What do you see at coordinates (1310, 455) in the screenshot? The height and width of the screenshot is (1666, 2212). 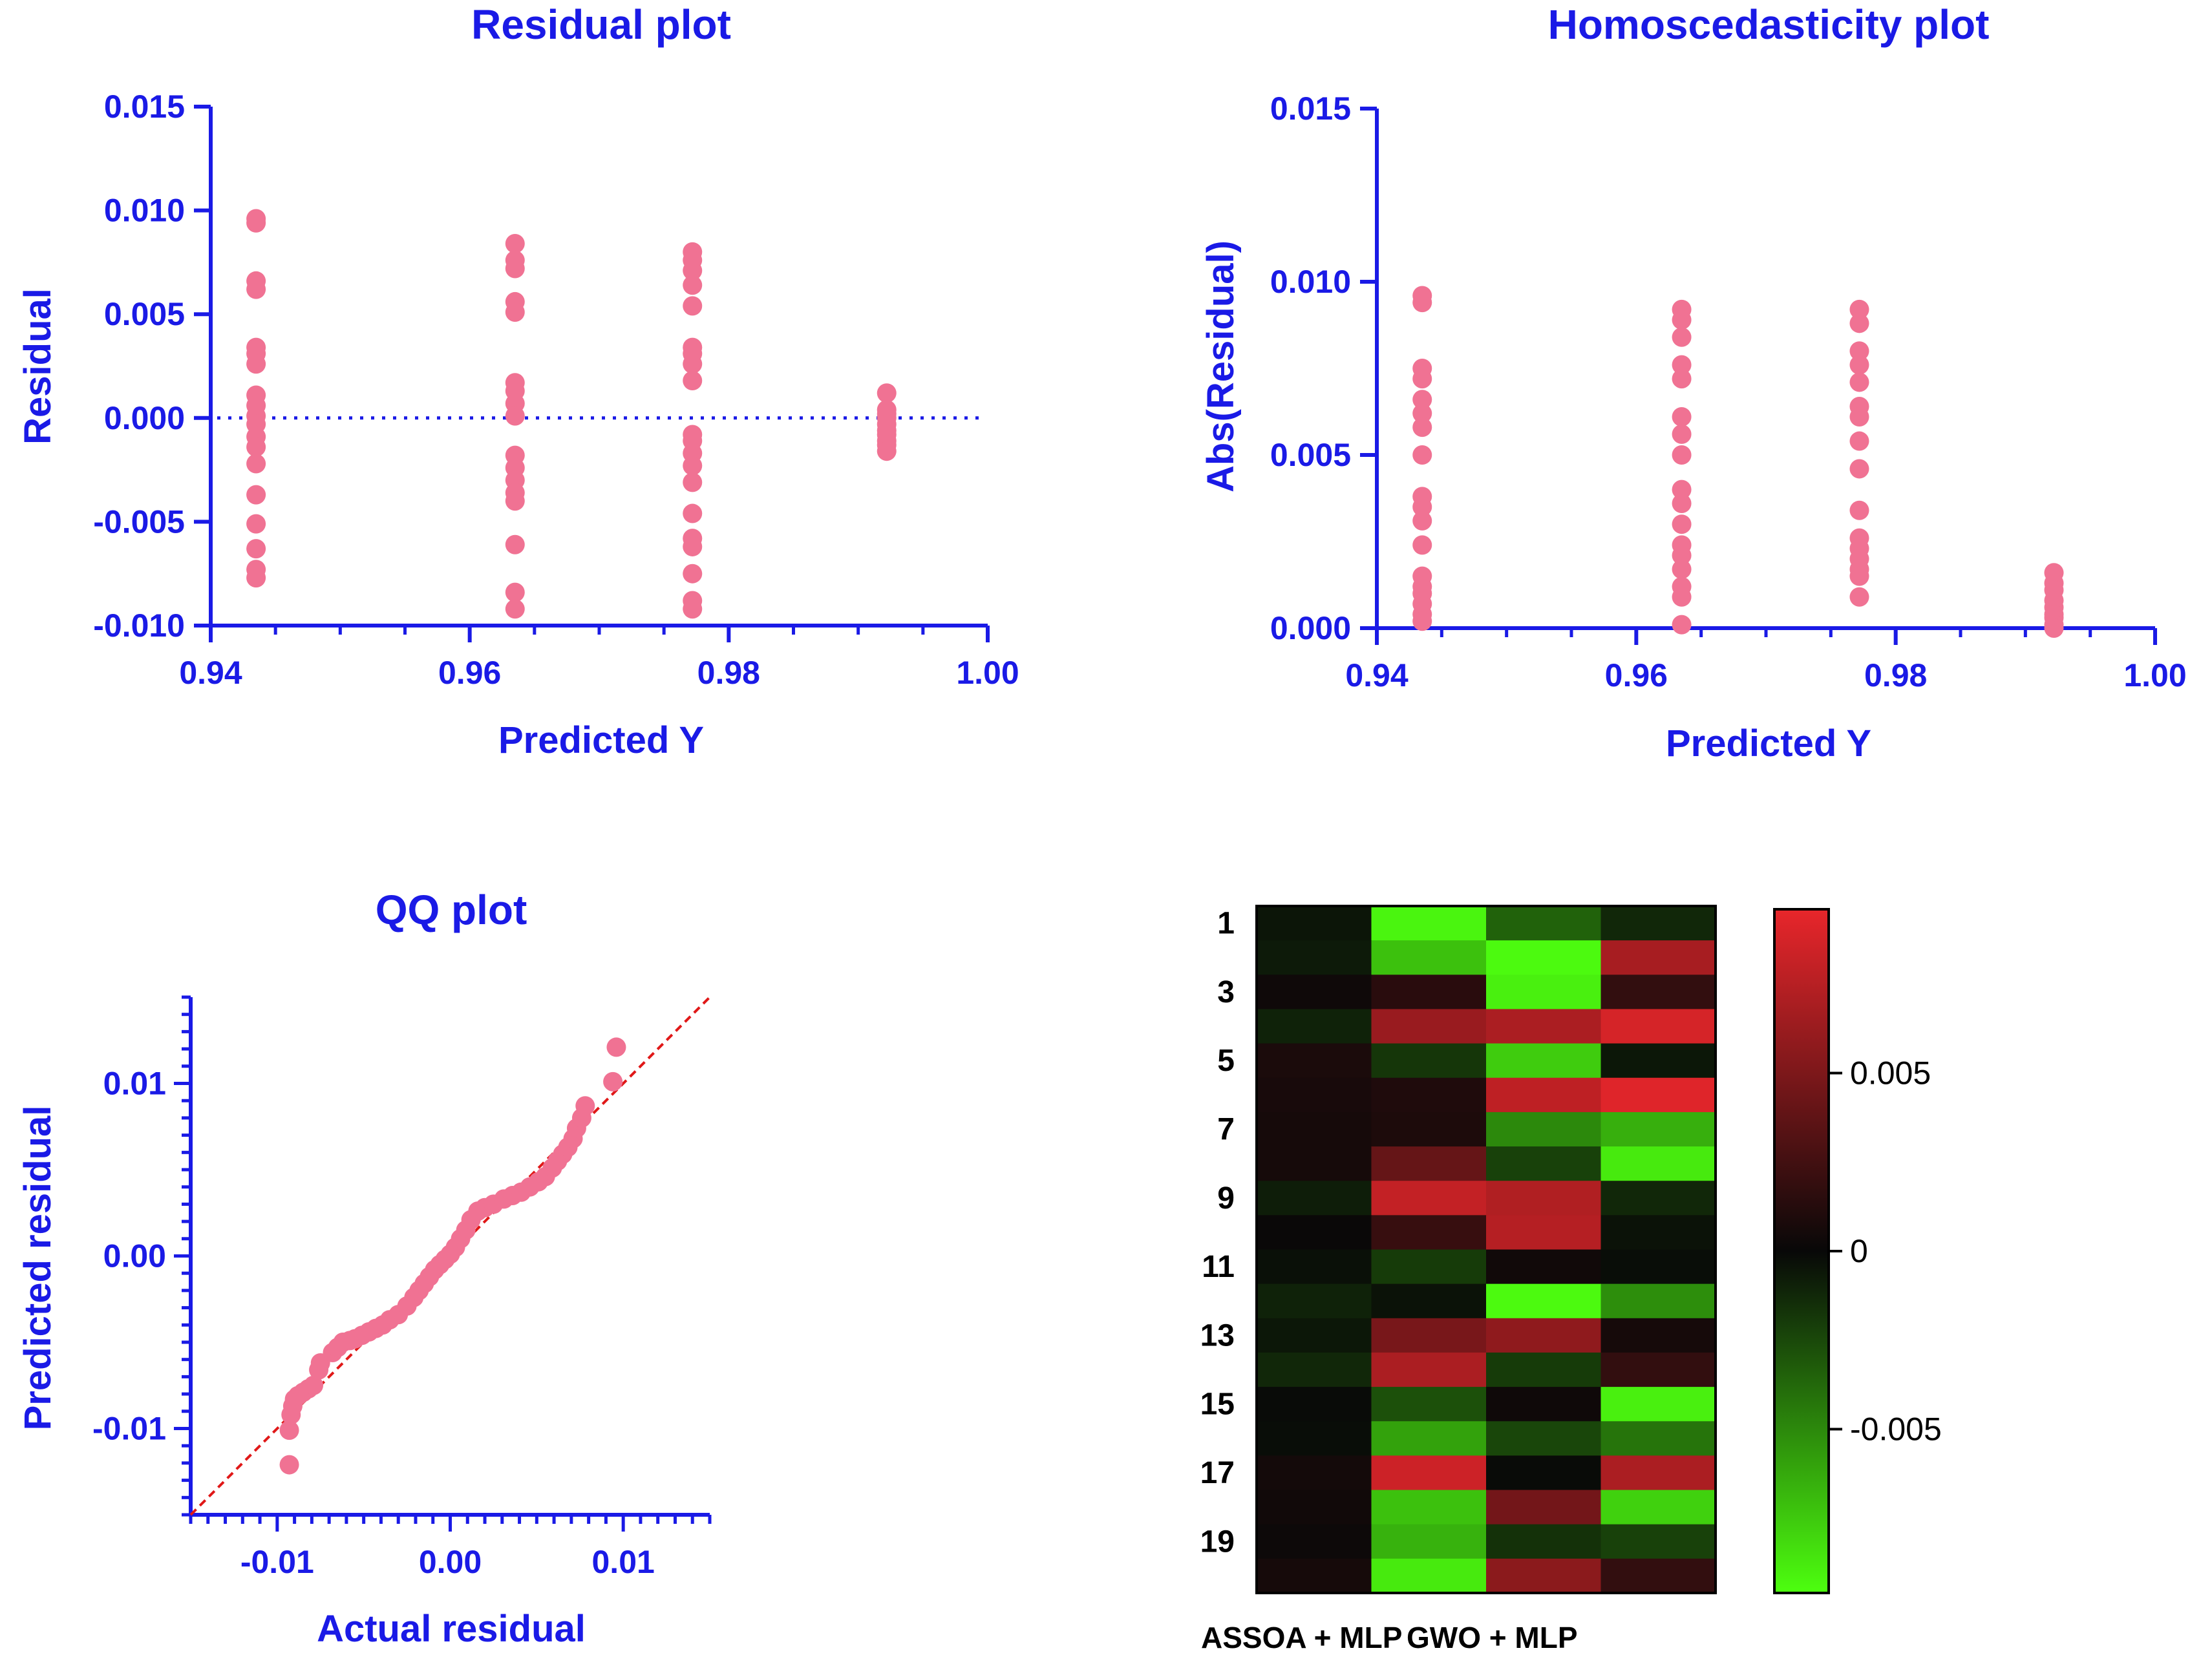 I see `homoscedasticity-plot-y-tick-label: 0.005` at bounding box center [1310, 455].